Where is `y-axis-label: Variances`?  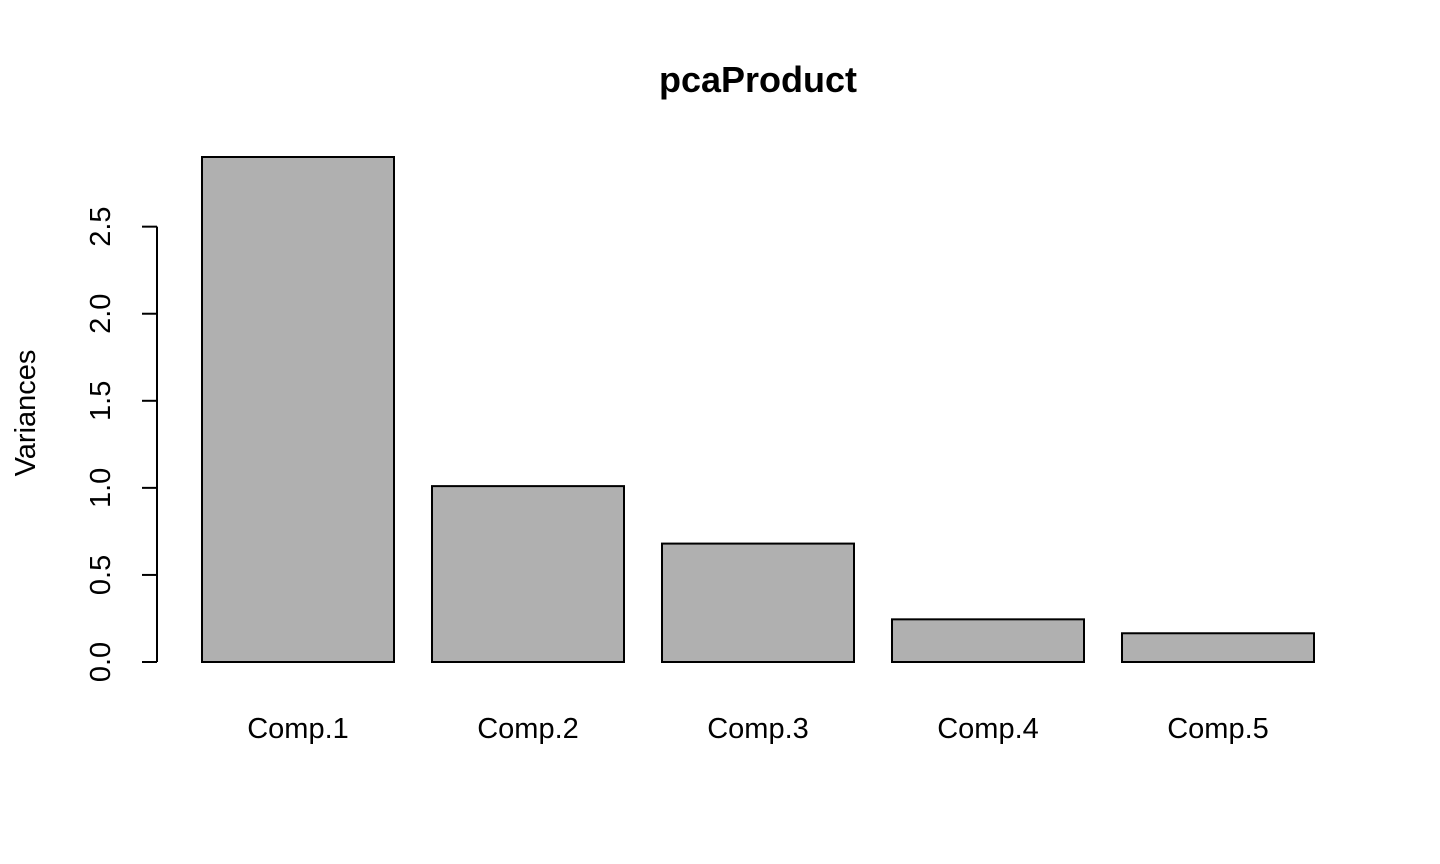 y-axis-label: Variances is located at coordinates (26, 413).